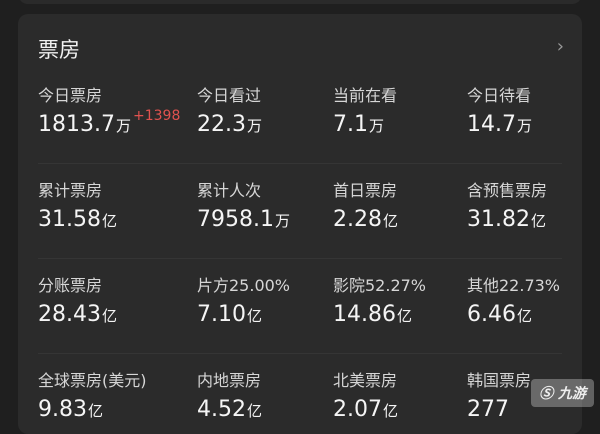 The height and width of the screenshot is (434, 600). What do you see at coordinates (157, 116) in the screenshot?
I see `stat-delta: +1398` at bounding box center [157, 116].